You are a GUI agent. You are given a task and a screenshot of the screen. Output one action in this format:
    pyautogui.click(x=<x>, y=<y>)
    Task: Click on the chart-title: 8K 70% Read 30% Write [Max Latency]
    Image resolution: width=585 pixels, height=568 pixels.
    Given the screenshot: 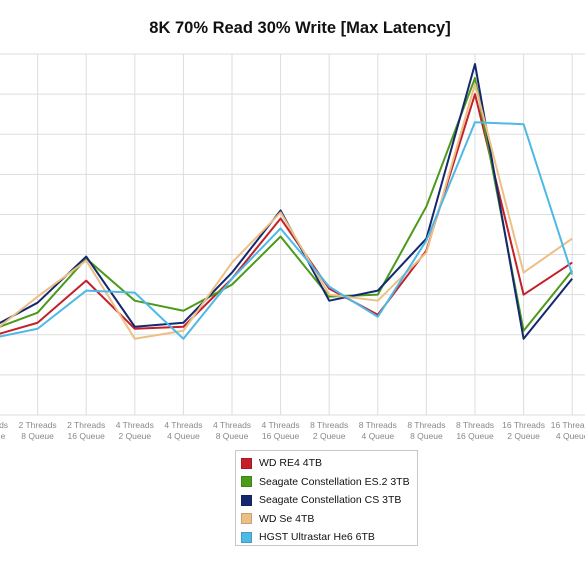 What is the action you would take?
    pyautogui.click(x=300, y=28)
    